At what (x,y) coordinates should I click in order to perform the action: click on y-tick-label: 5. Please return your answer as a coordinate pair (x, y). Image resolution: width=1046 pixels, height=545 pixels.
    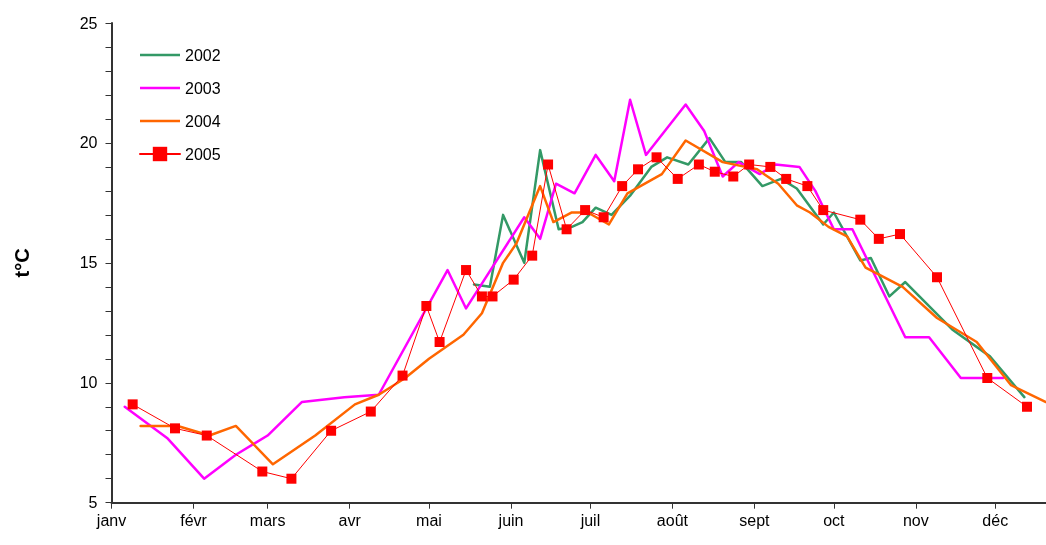
    Looking at the image, I should click on (93, 503).